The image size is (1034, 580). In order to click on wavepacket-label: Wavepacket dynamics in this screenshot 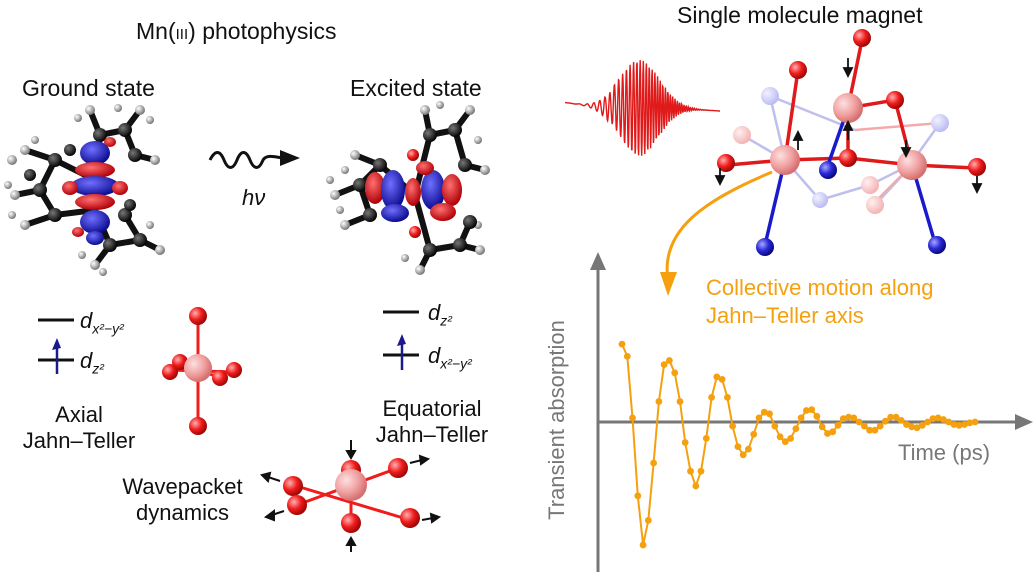, I will do `click(182, 500)`.